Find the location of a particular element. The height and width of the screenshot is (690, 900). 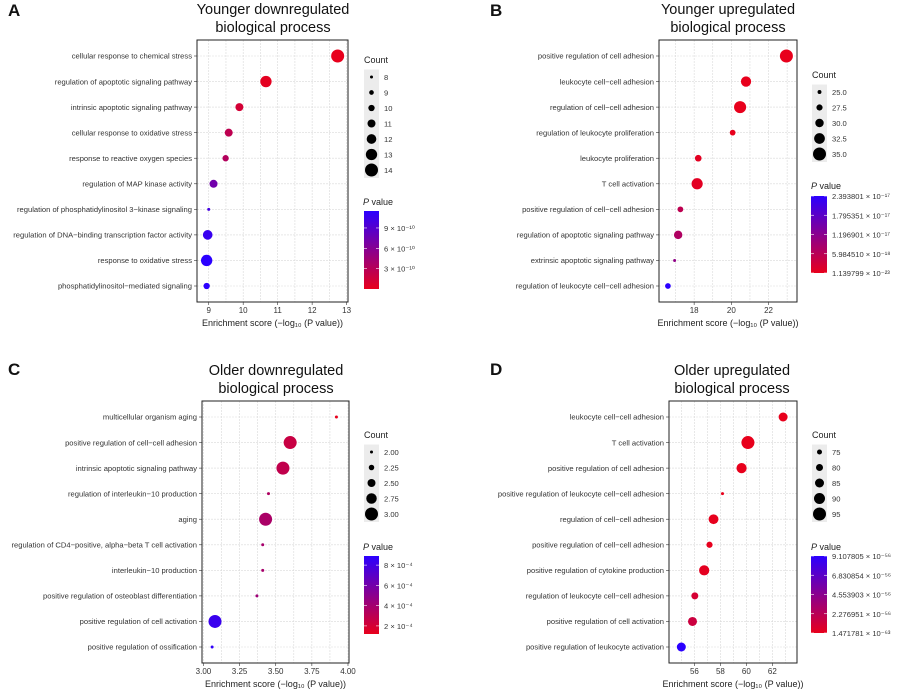

chart-title: Younger upregulated is located at coordinates (728, 10).